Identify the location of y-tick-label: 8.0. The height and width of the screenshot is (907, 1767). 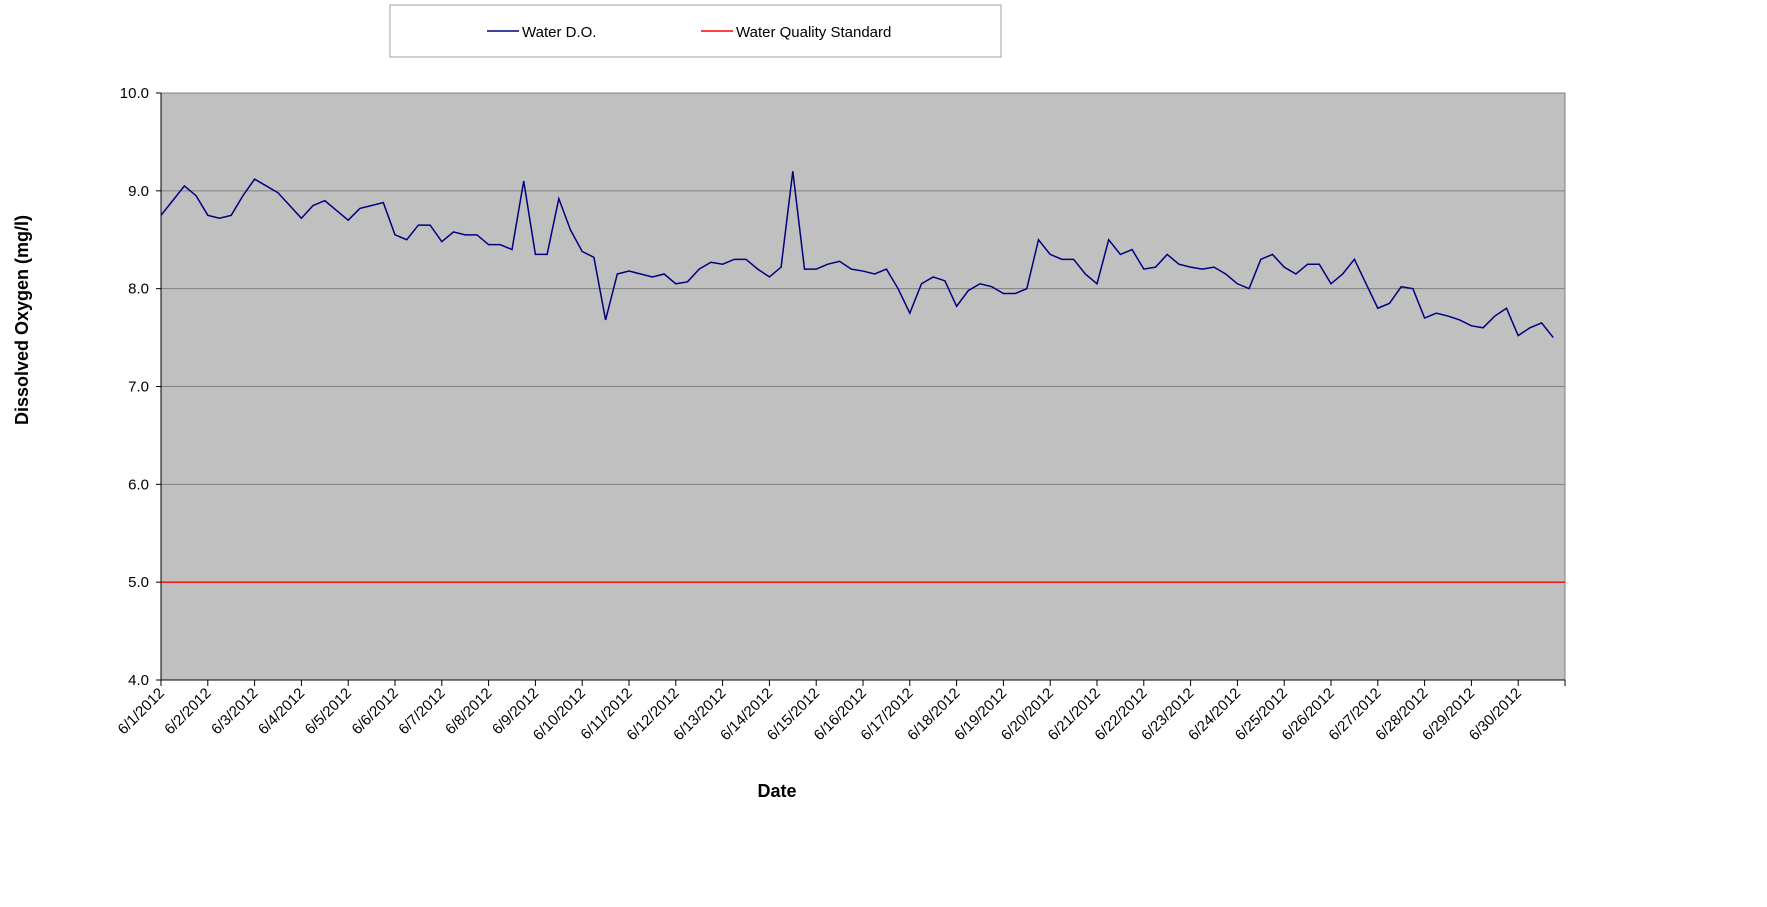
(138, 289).